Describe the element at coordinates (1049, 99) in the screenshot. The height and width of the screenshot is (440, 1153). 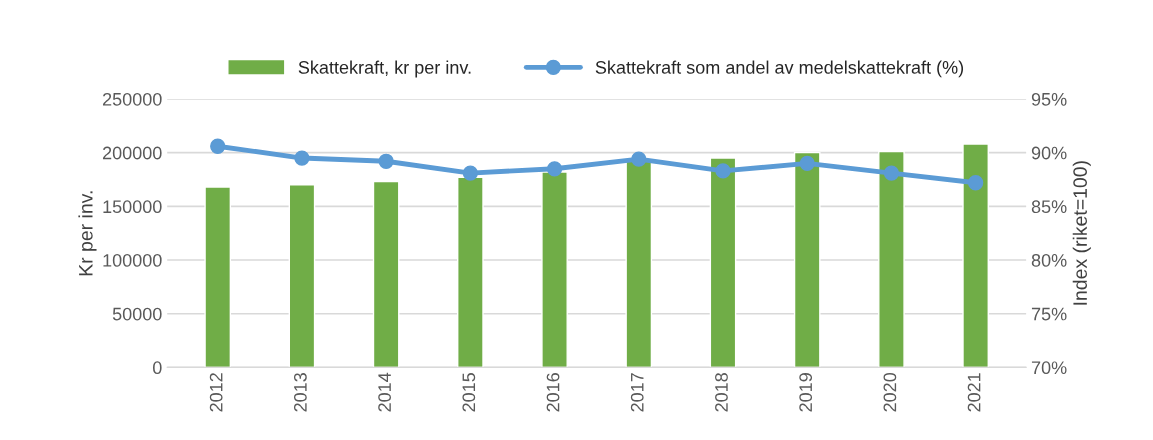
I see `y2-tick-label: 95%` at that location.